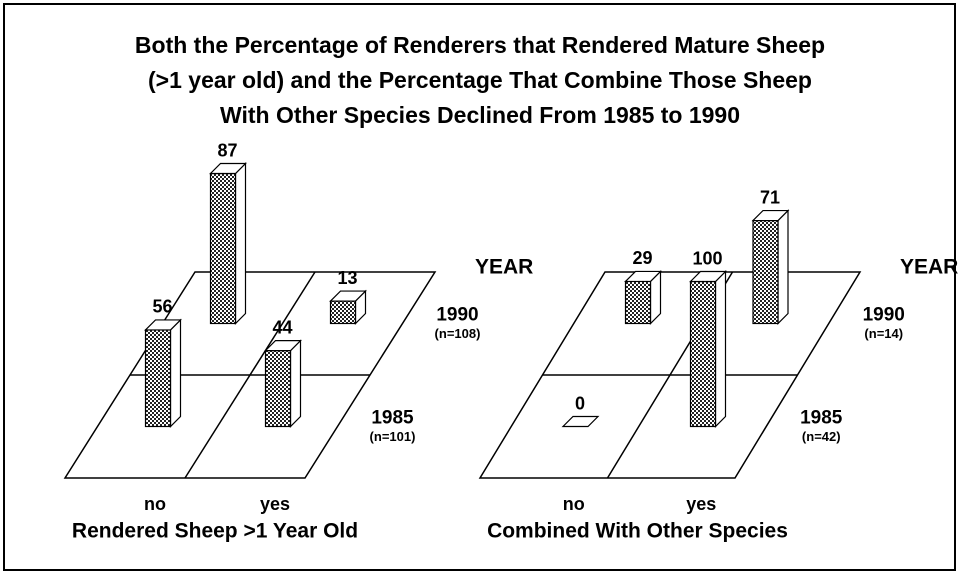 The width and height of the screenshot is (960, 575). I want to click on value-label: 100, so click(707, 258).